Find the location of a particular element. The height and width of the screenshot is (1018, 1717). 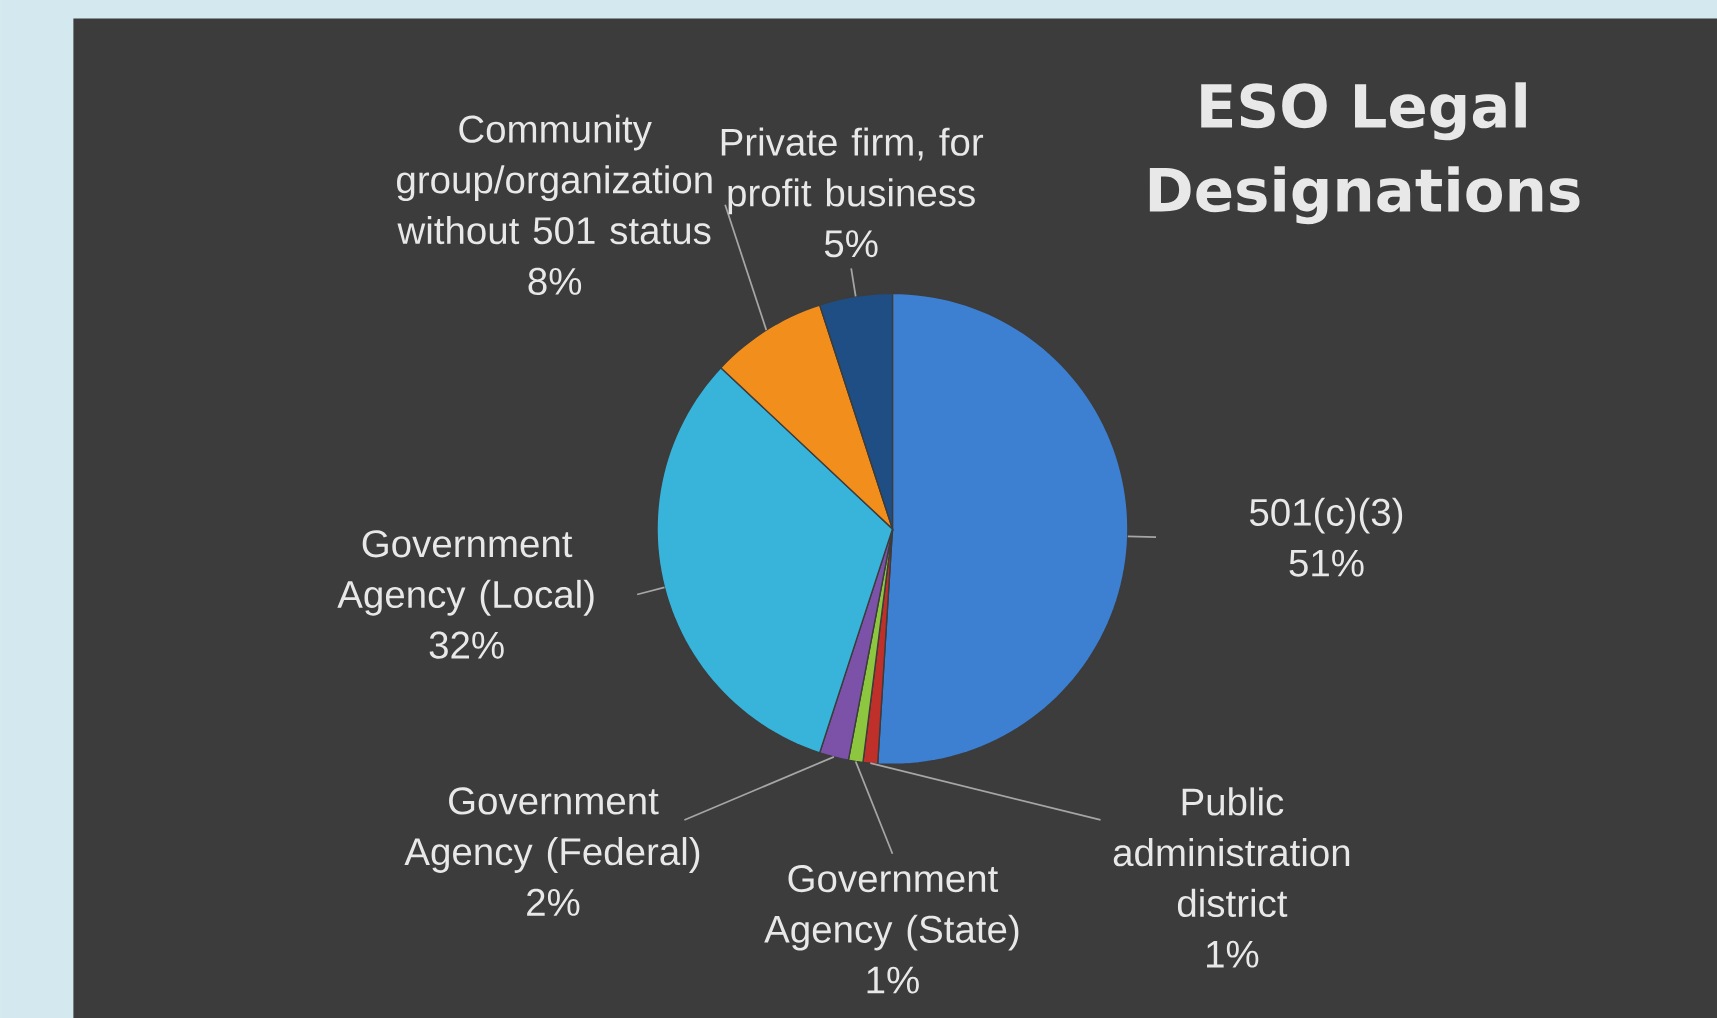

chart-title: ESO Legal Designations is located at coordinates (1364, 153).